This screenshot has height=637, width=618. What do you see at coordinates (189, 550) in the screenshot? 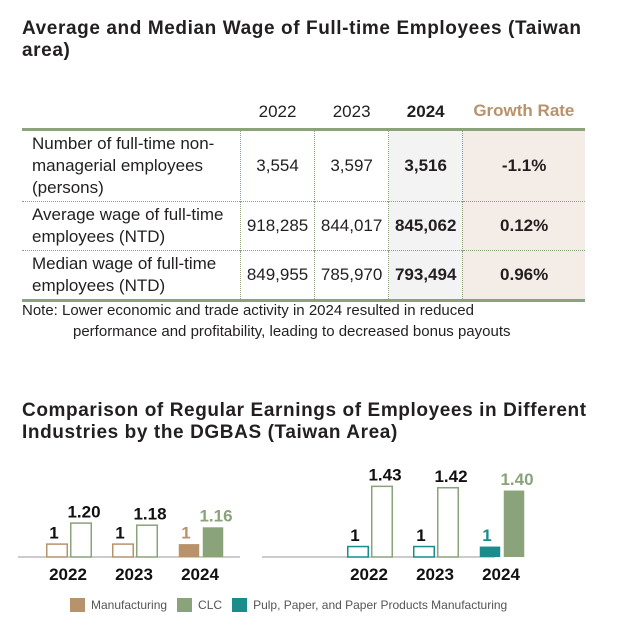
I see `bar-manufacturing-2024` at bounding box center [189, 550].